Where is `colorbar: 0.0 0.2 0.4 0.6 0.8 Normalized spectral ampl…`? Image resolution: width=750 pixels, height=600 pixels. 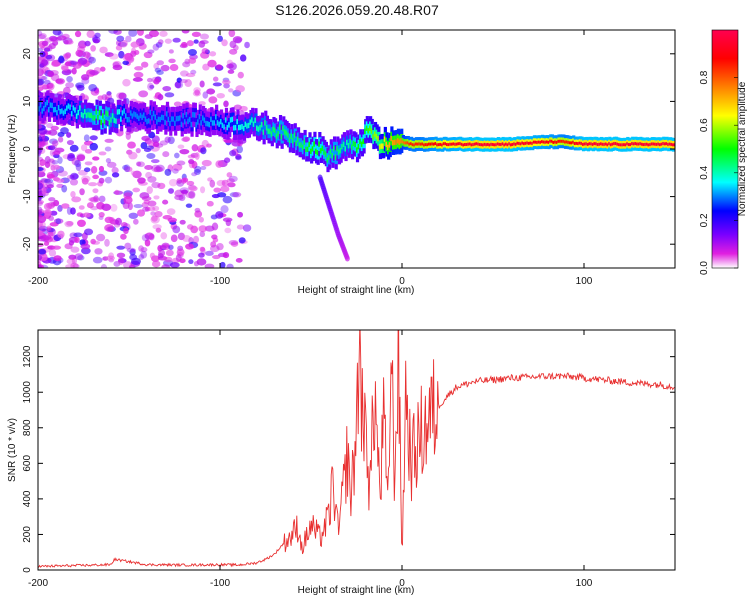
colorbar: 0.0 0.2 0.4 0.6 0.8 Normalized spectral ampl… is located at coordinates (723, 152).